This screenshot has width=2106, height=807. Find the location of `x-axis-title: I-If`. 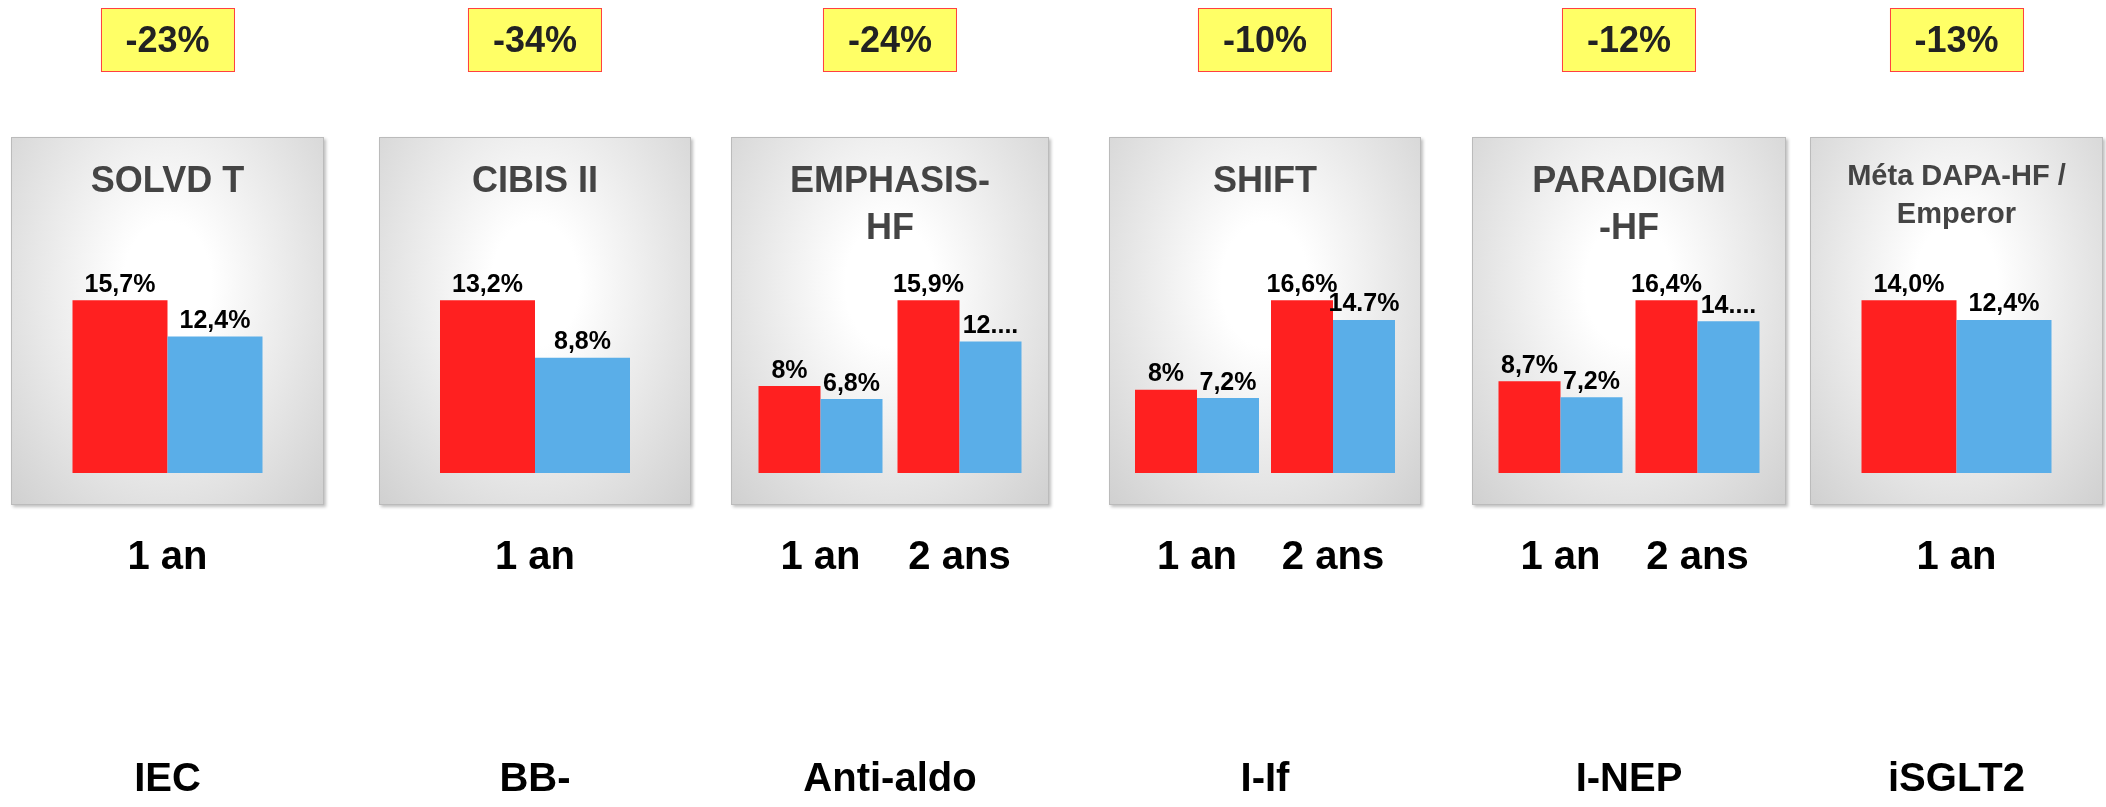

x-axis-title: I-If is located at coordinates (1265, 777).